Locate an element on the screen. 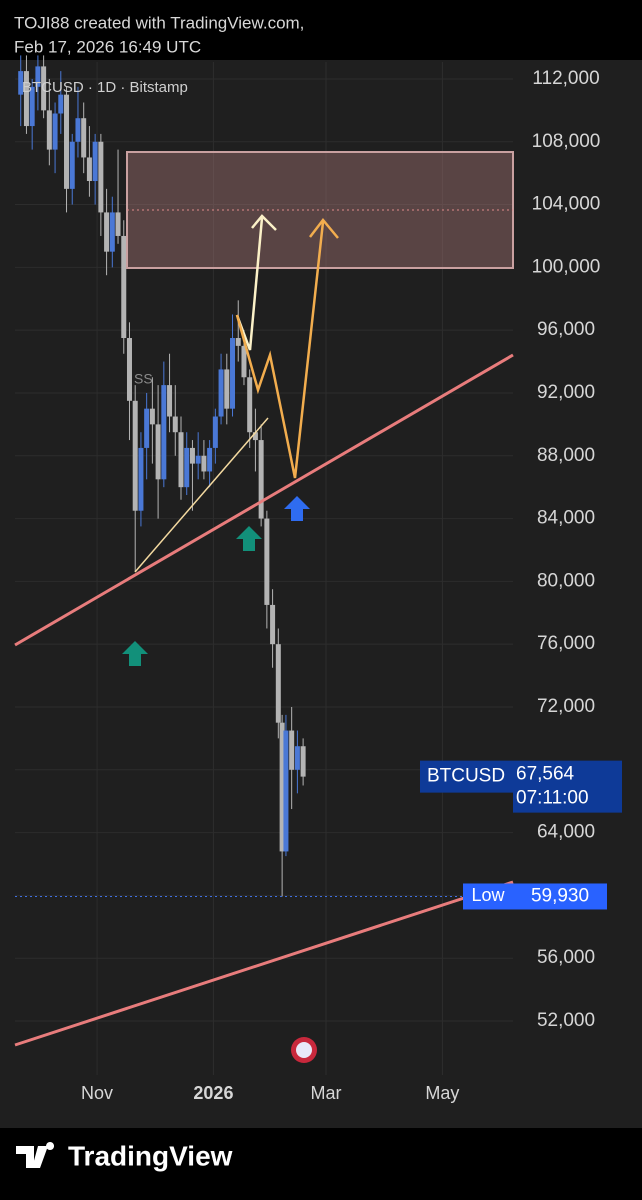  low-name: Low is located at coordinates (488, 895).